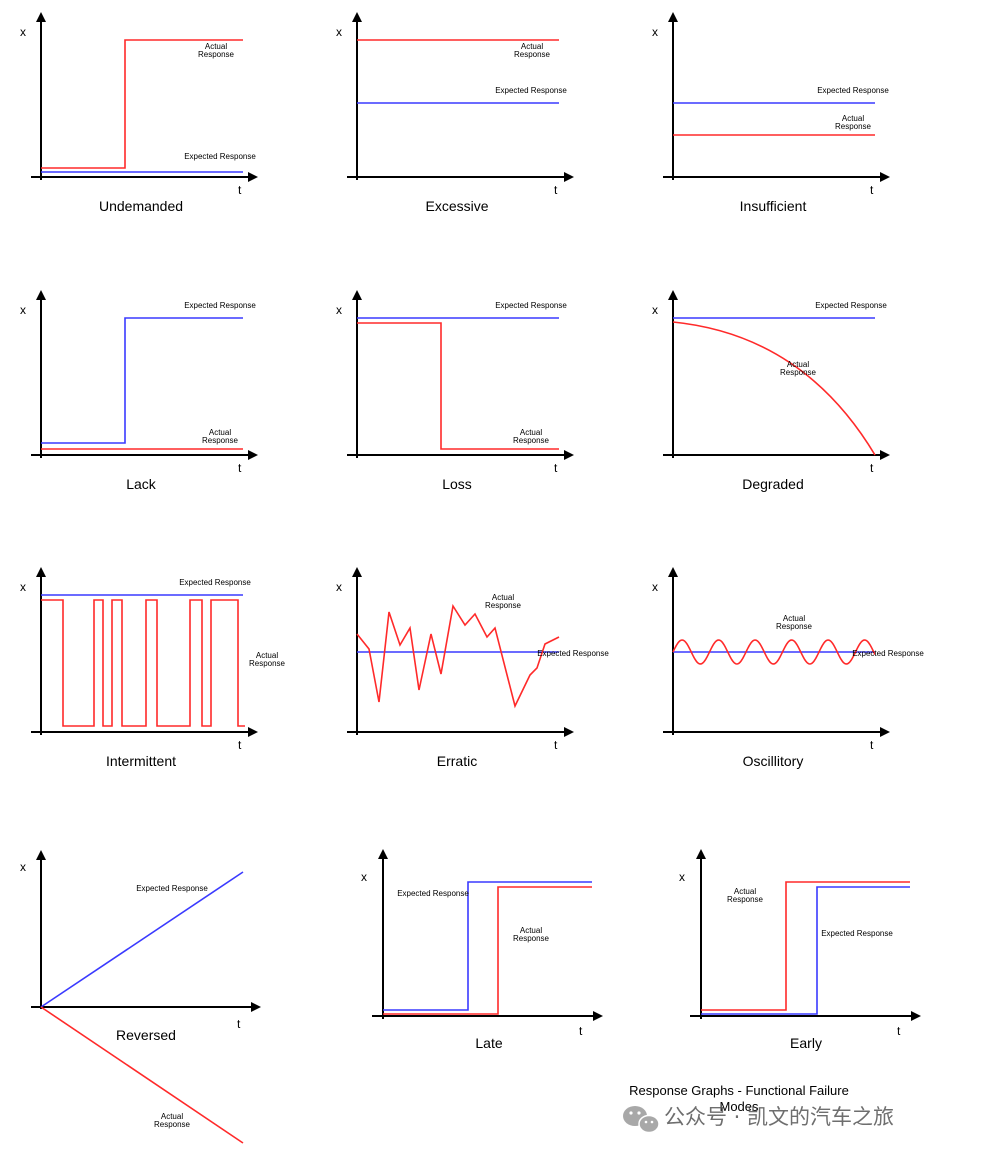 The width and height of the screenshot is (986, 1156). I want to click on graph-title-insufficient: Insufficient, so click(773, 206).